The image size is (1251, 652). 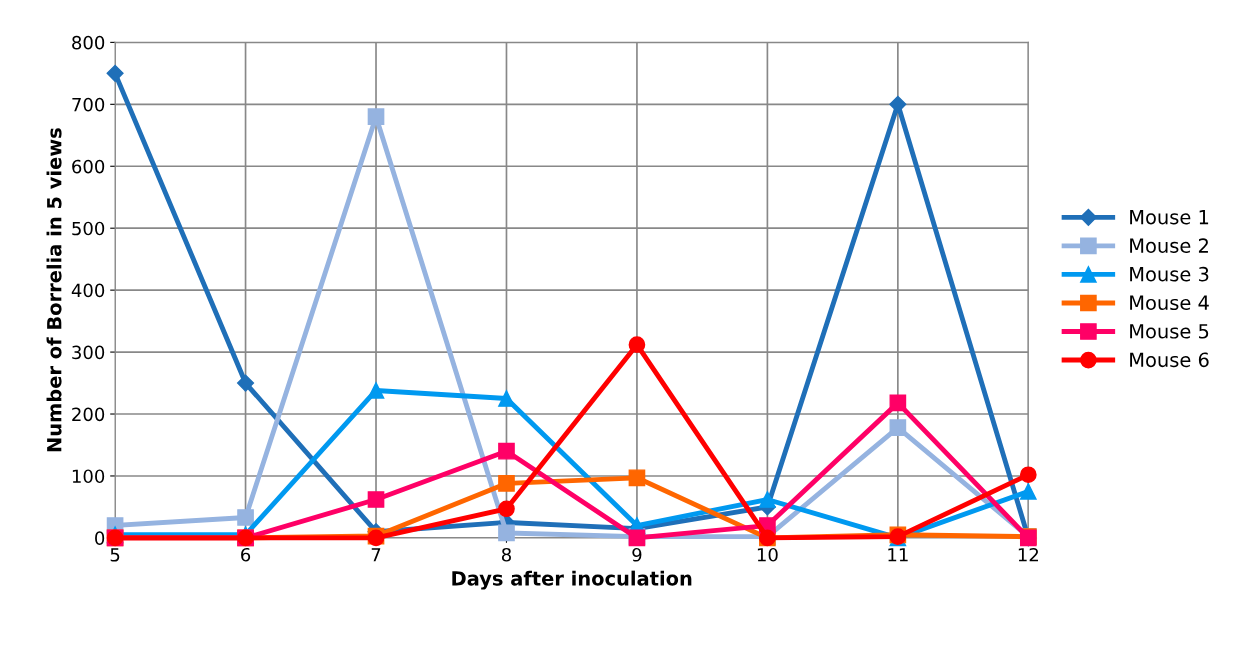 What do you see at coordinates (376, 555) in the screenshot?
I see `x-tick-label: 7` at bounding box center [376, 555].